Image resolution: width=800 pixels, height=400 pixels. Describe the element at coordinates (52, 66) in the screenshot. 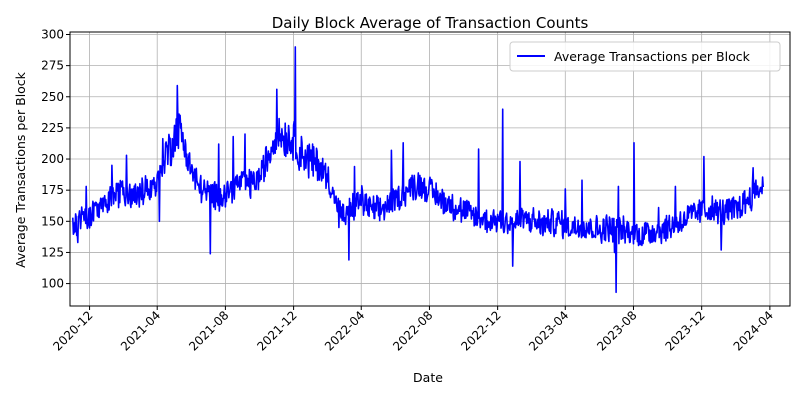

I see `y-tick-label: 275` at that location.